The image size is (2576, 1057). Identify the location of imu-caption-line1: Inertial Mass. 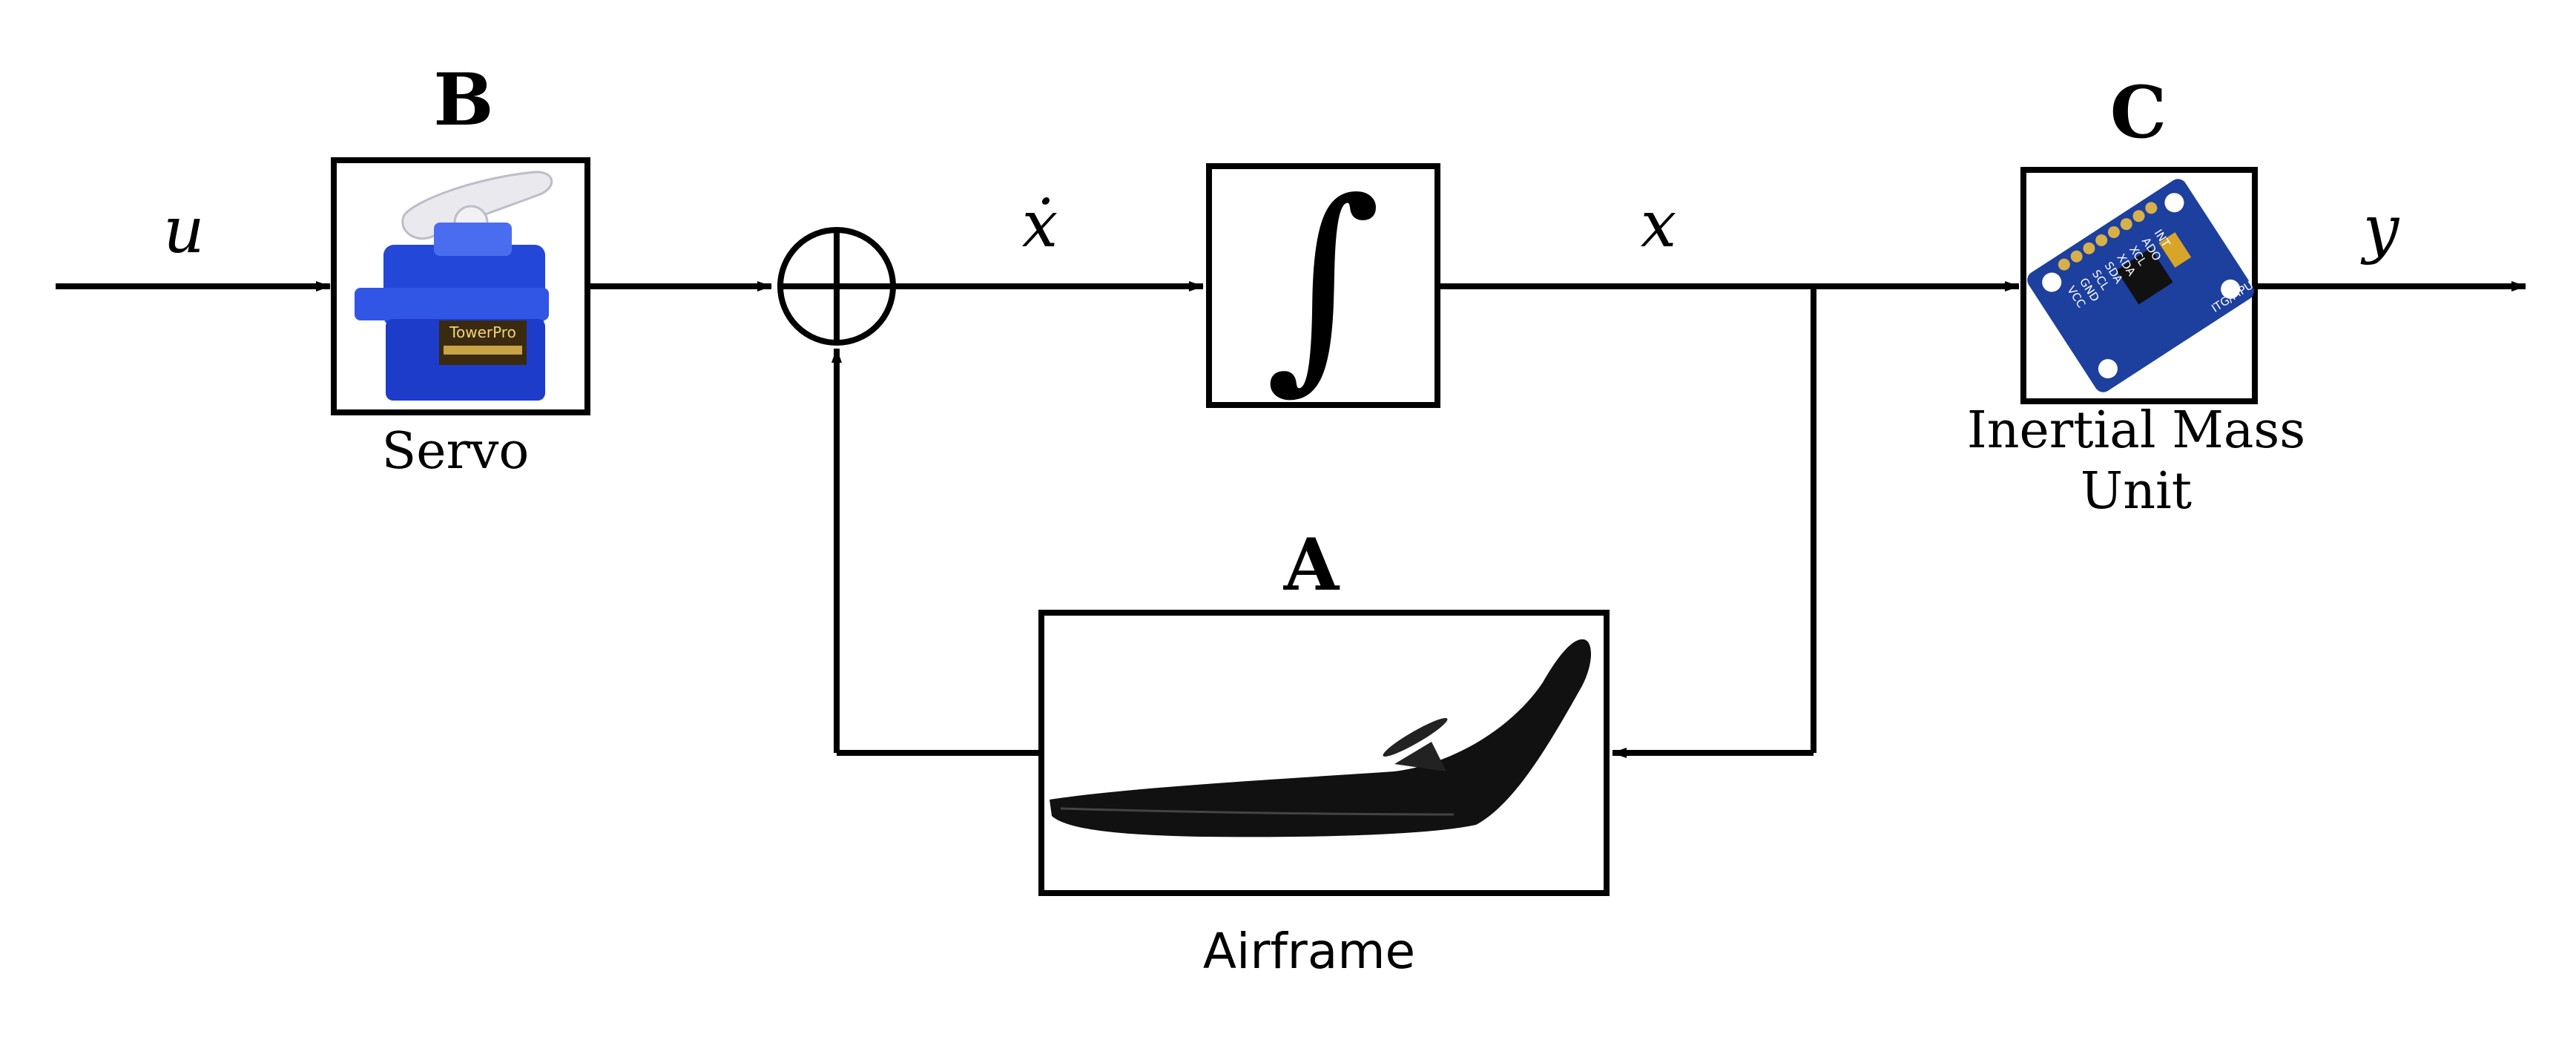
(2136, 431).